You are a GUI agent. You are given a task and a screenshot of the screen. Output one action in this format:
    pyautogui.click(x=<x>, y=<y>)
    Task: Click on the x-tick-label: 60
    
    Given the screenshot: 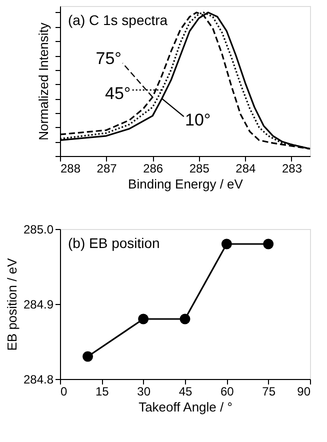 What is the action you would take?
    pyautogui.click(x=227, y=391)
    